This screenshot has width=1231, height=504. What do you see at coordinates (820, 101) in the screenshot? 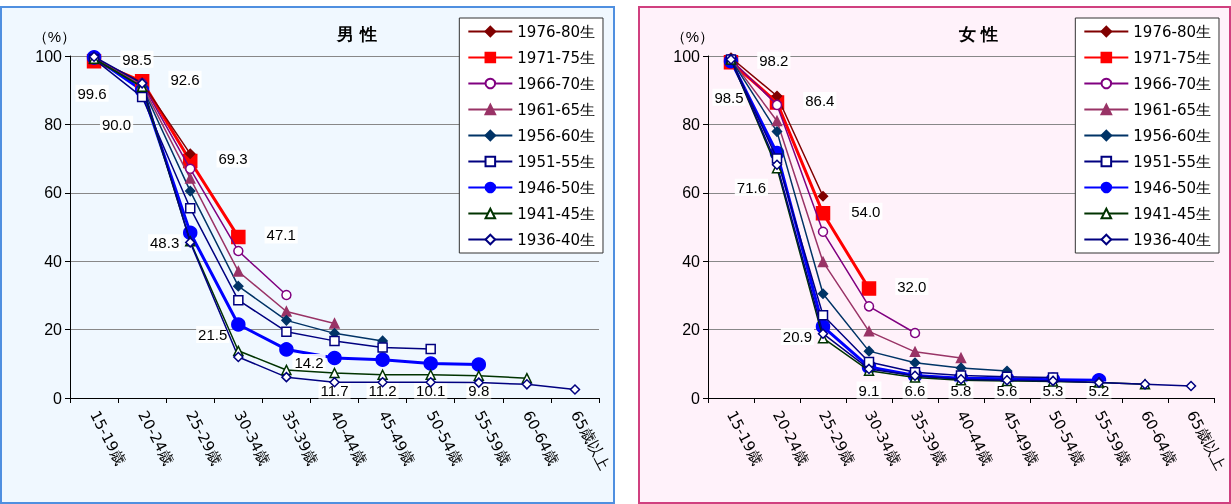
I see `data-label: 86.4` at bounding box center [820, 101].